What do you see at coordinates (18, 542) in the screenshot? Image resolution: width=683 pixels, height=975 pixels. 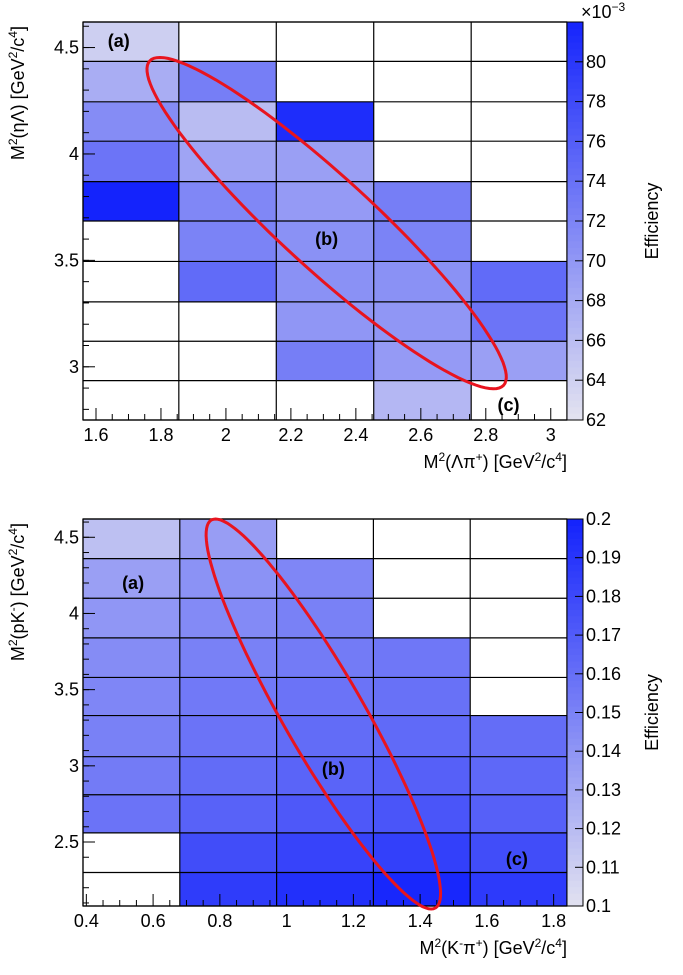 I see `y-axis-label-part: /c` at bounding box center [18, 542].